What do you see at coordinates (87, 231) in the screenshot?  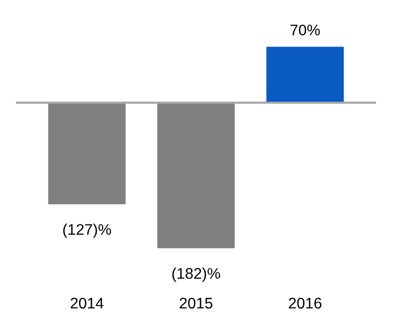 I see `data-label: (127)%` at bounding box center [87, 231].